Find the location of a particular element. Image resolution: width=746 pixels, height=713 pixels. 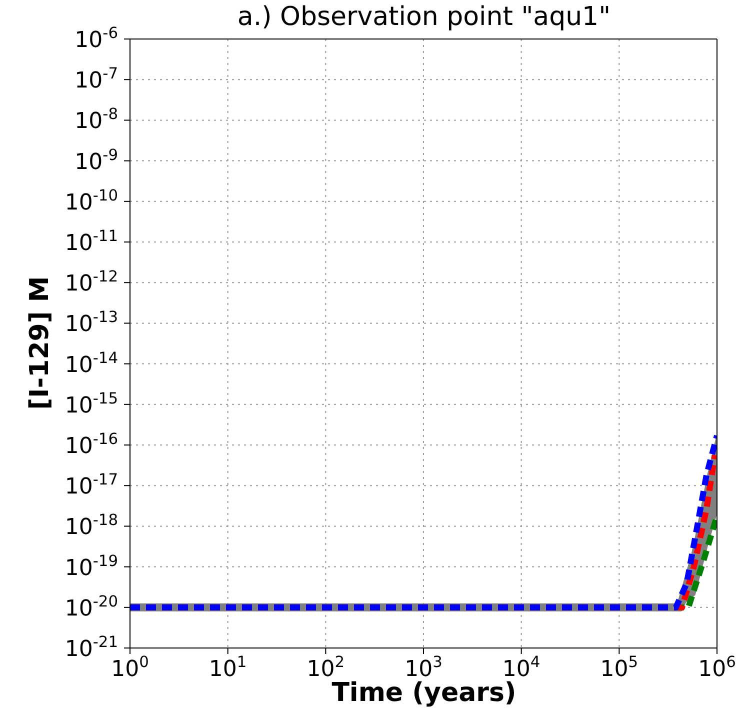

x-tick-label: 10$^{5}$ is located at coordinates (619, 667).